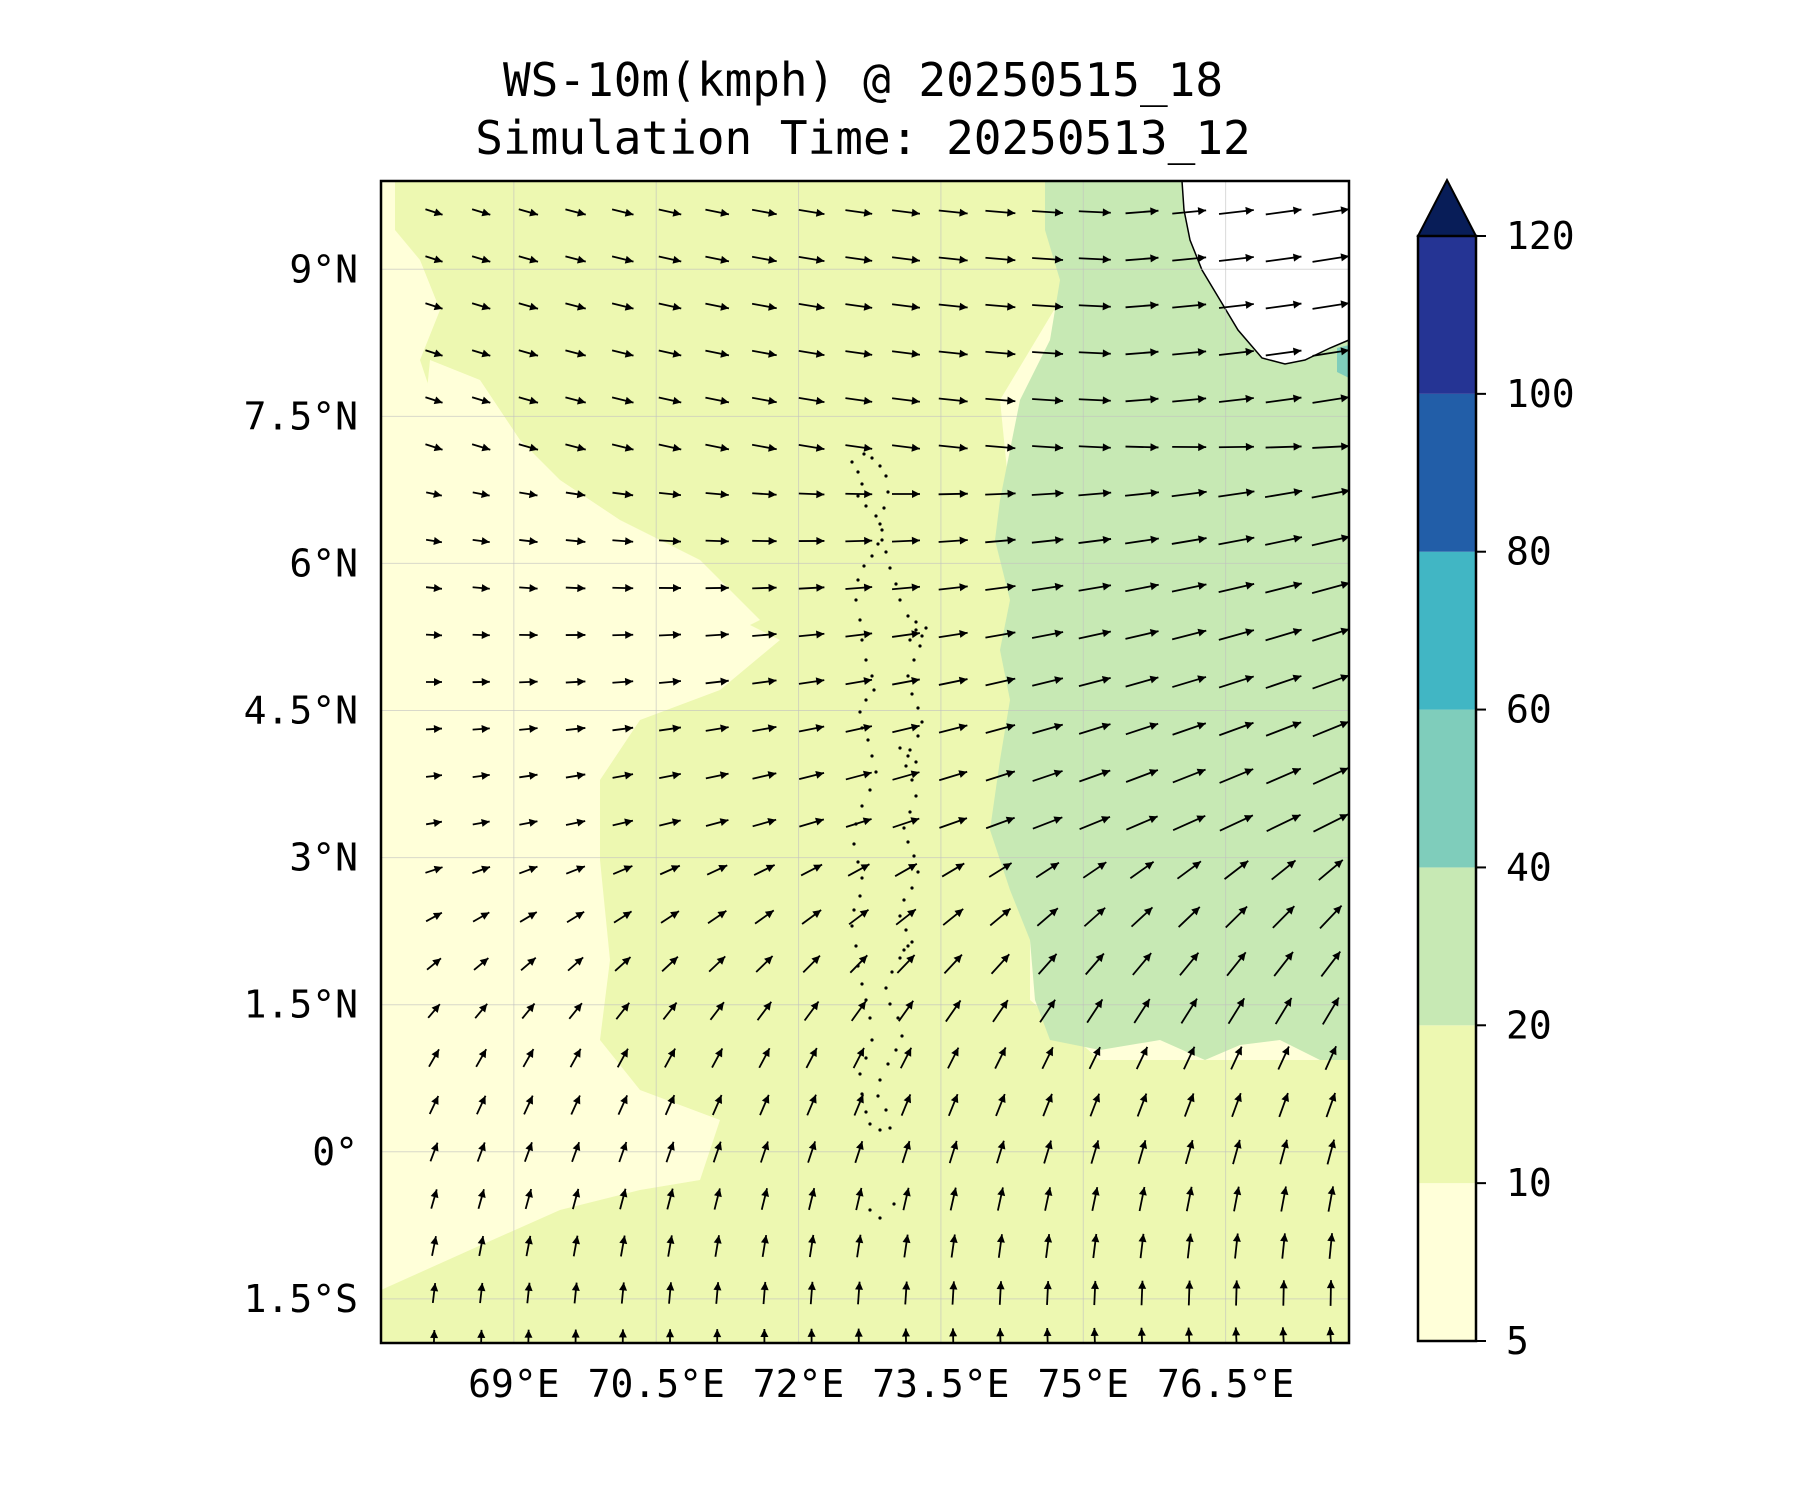 This screenshot has width=1800, height=1500. What do you see at coordinates (1517, 1341) in the screenshot?
I see `colorbar-tick-label: 5` at bounding box center [1517, 1341].